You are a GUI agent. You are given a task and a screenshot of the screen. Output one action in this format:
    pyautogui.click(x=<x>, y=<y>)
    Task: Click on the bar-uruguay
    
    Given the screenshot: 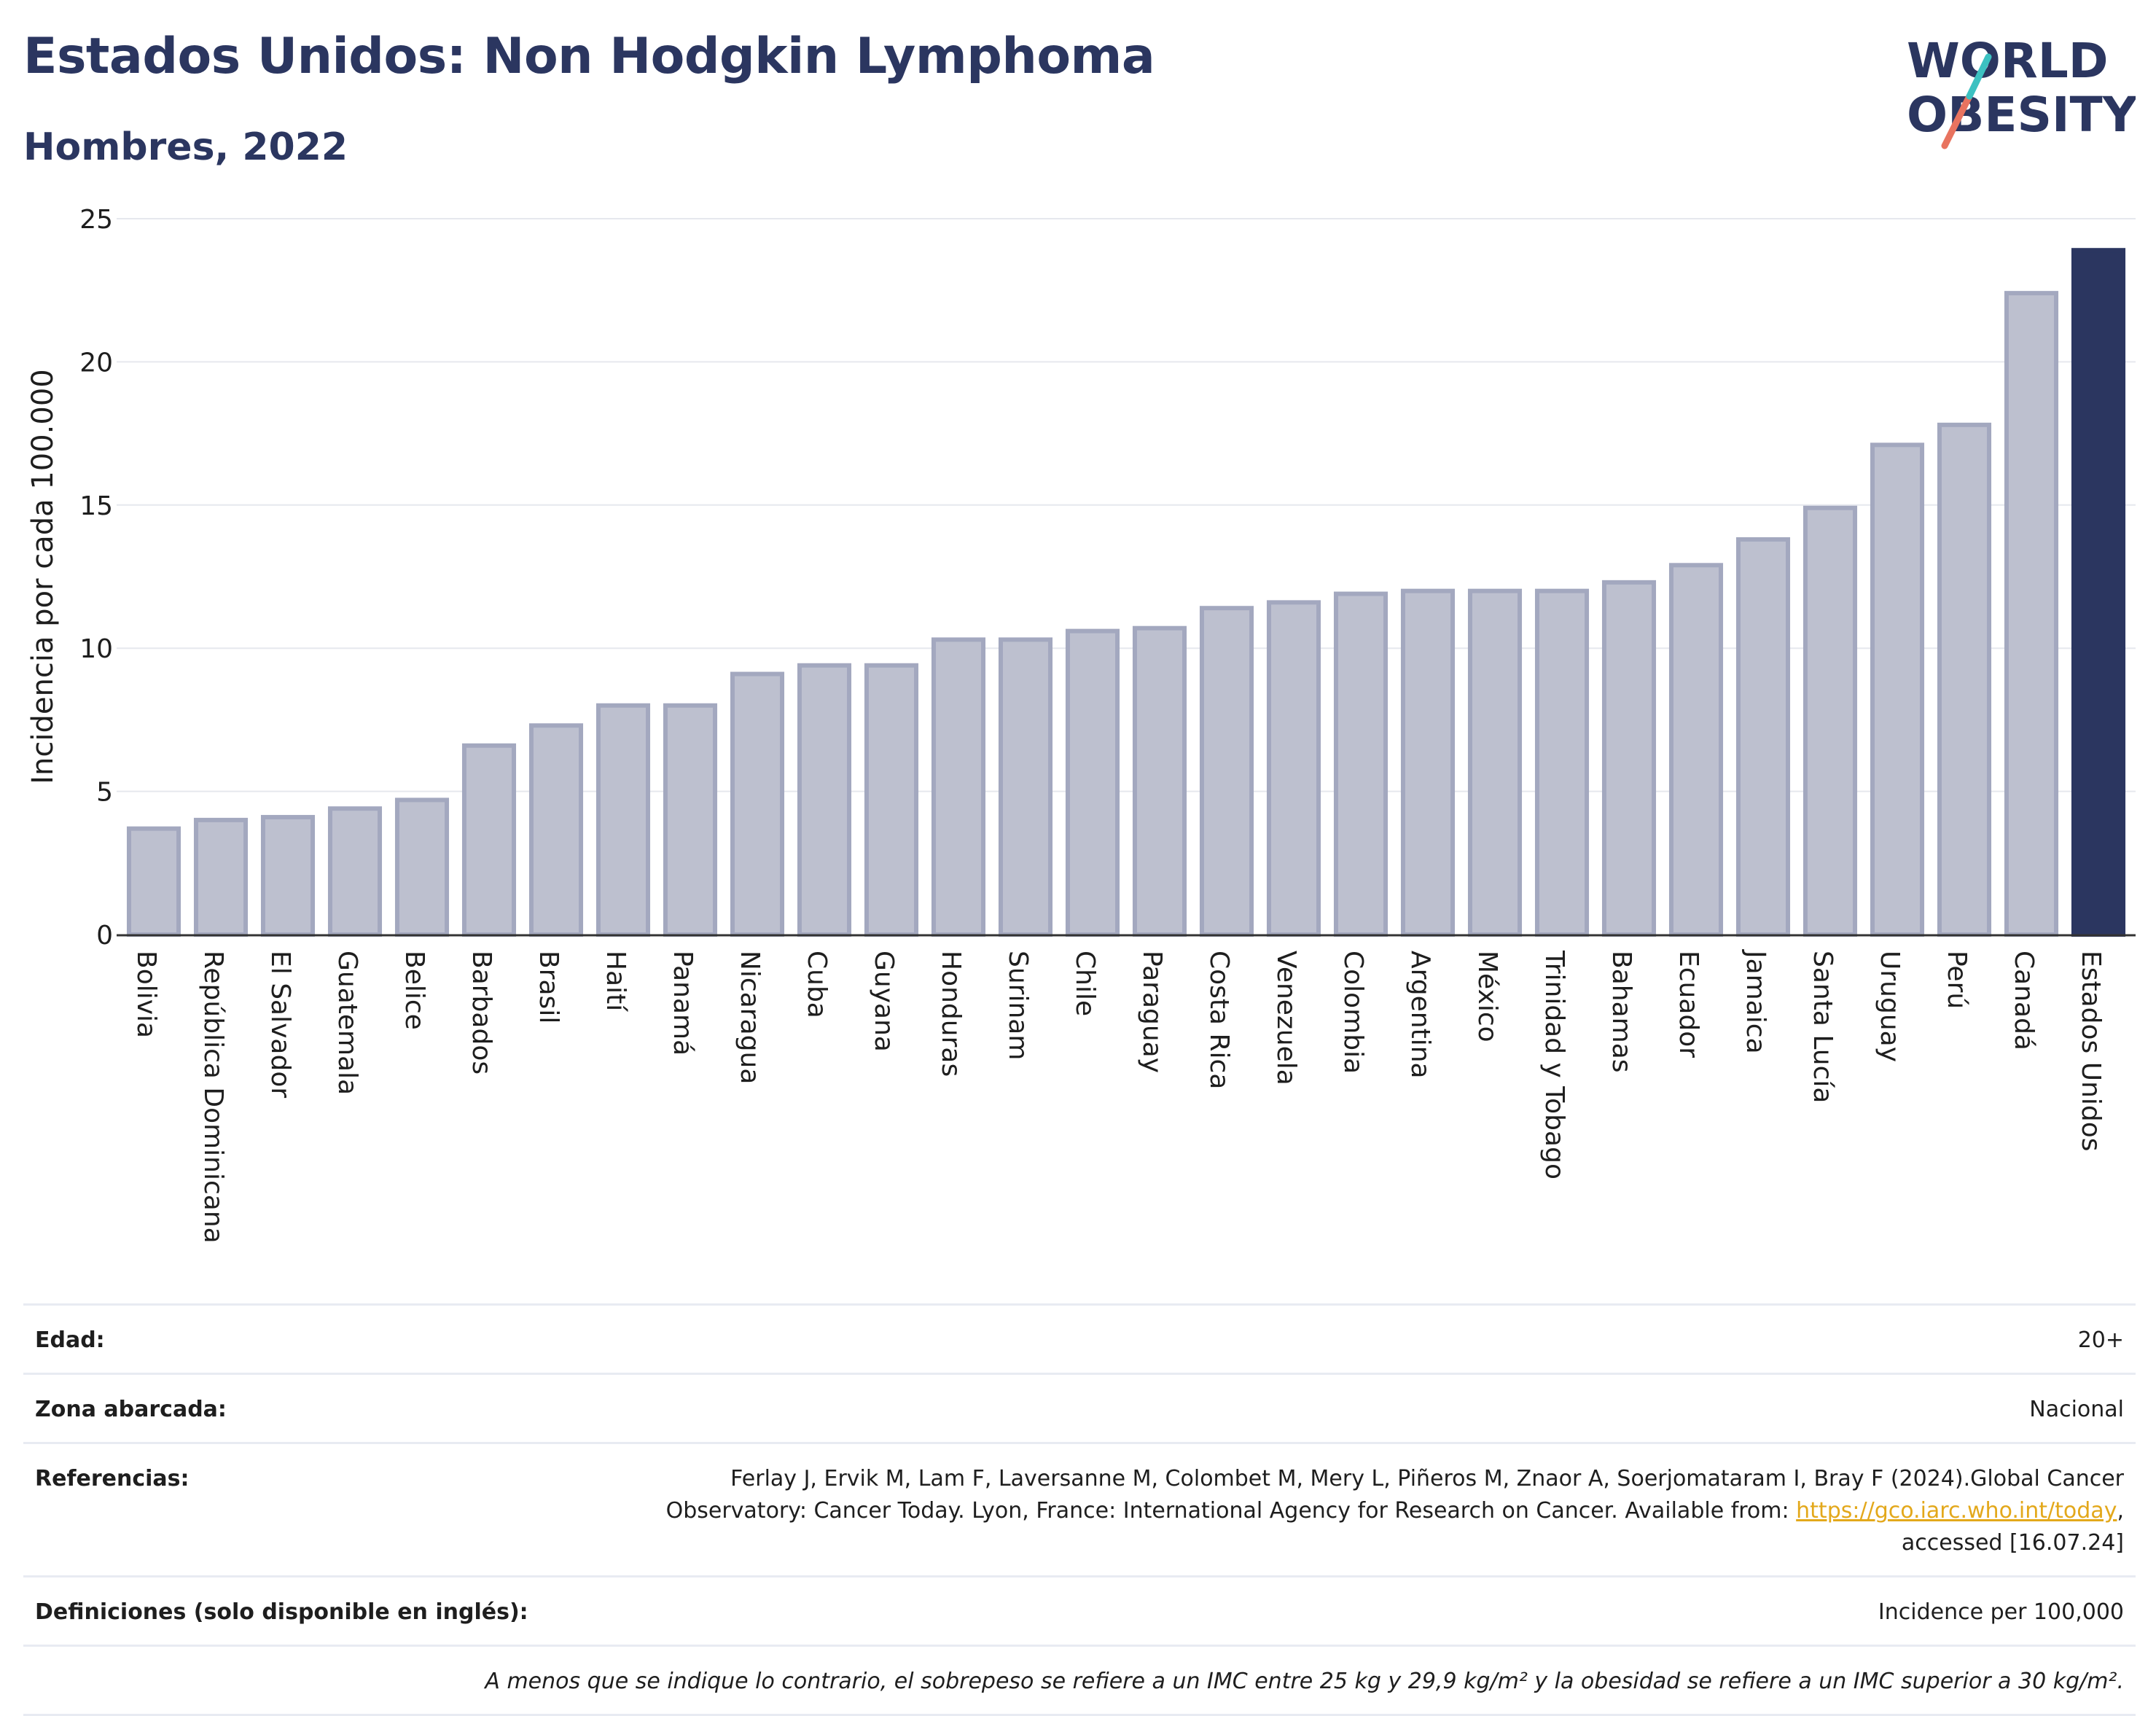 What is the action you would take?
    pyautogui.click(x=1897, y=689)
    